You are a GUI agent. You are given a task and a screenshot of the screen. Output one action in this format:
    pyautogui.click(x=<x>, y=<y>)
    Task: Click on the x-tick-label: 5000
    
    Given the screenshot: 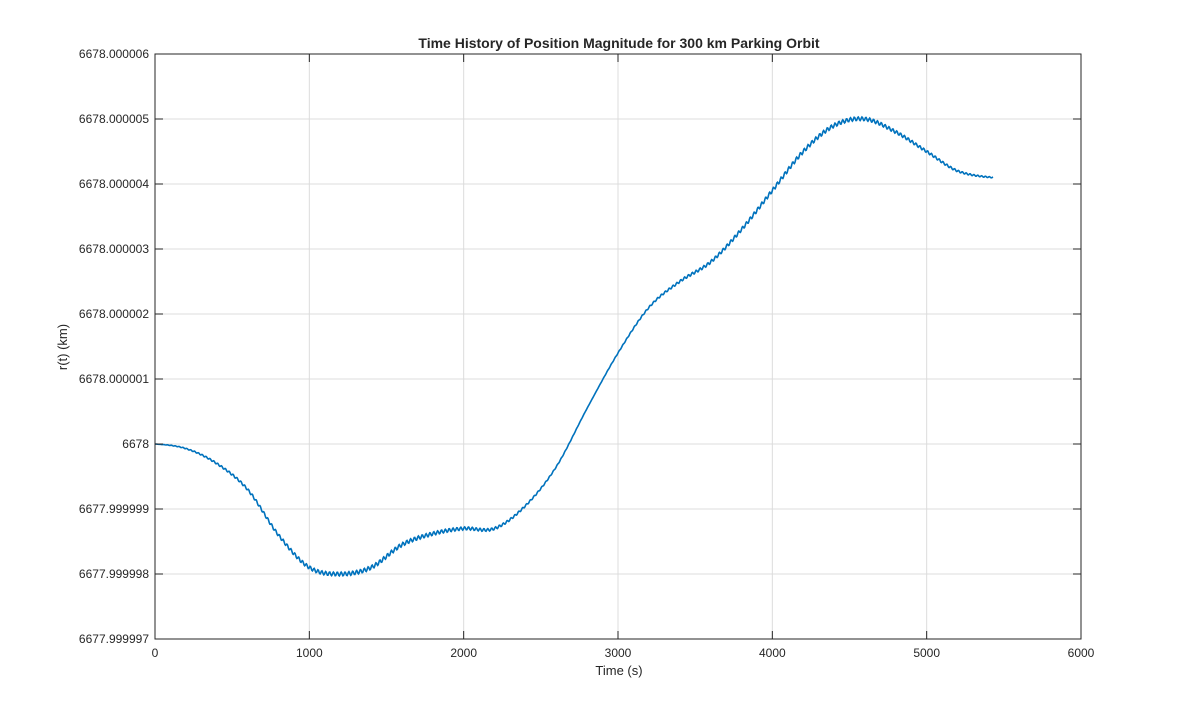 What is the action you would take?
    pyautogui.click(x=926, y=653)
    